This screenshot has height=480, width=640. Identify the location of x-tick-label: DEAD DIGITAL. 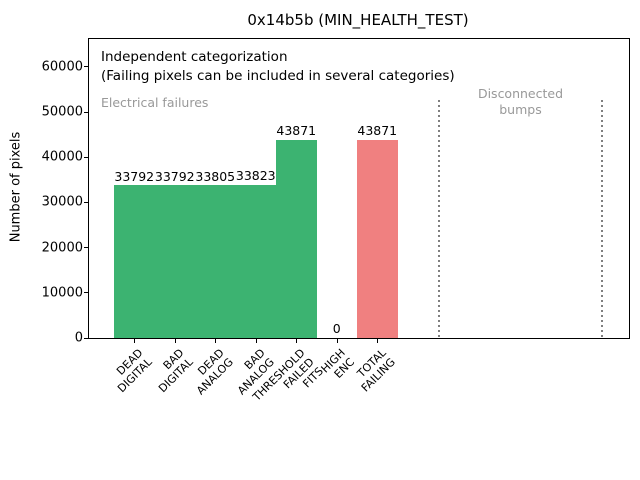
(131, 371).